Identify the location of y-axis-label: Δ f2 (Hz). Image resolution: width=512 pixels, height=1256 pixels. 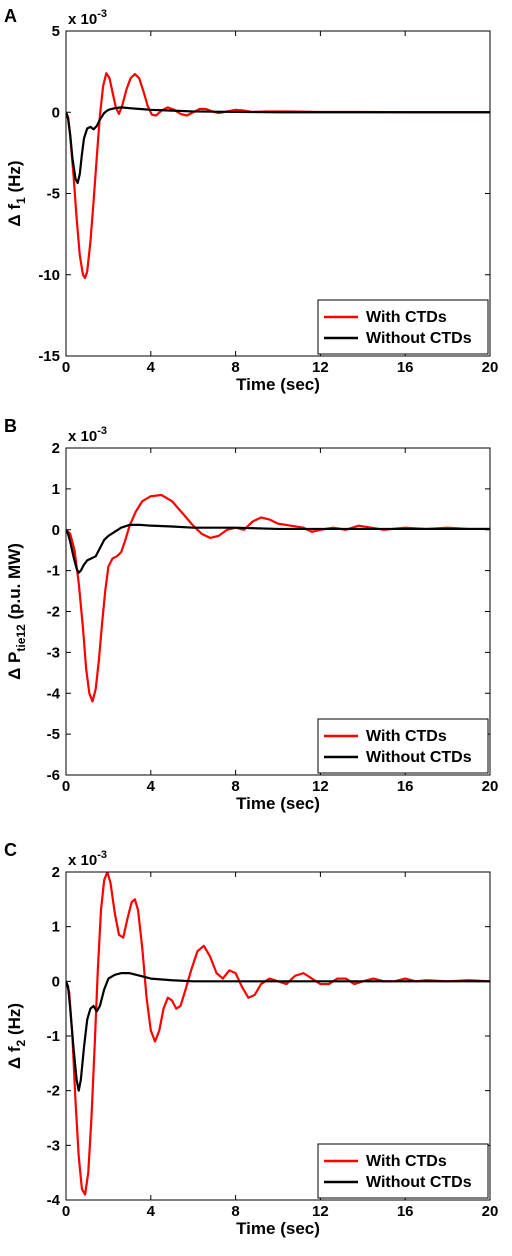
(16, 1036).